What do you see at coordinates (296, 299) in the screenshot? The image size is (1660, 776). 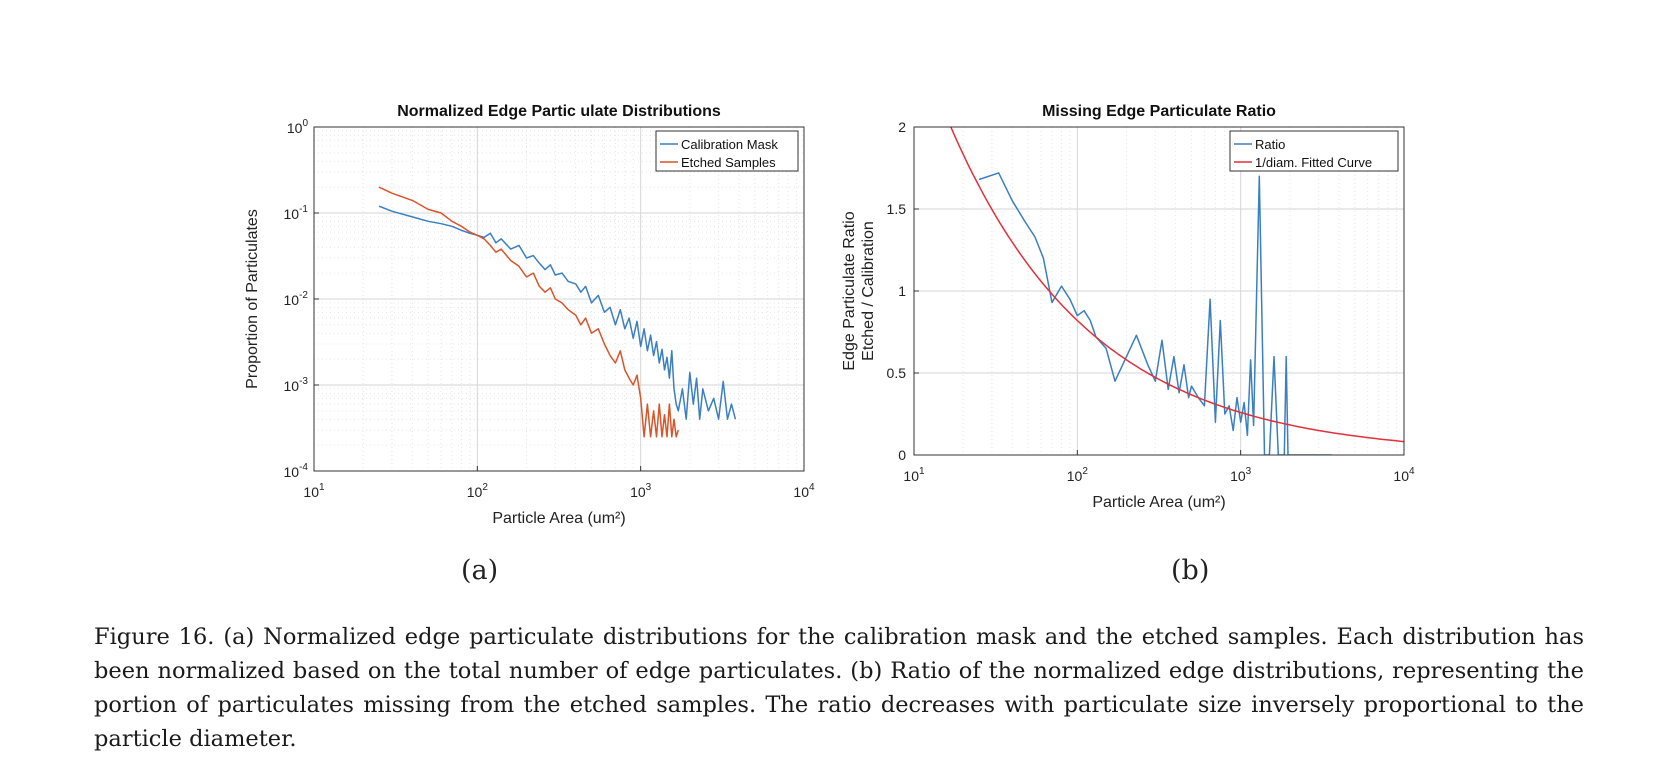 I see `y-tick-label: 10⁻²` at bounding box center [296, 299].